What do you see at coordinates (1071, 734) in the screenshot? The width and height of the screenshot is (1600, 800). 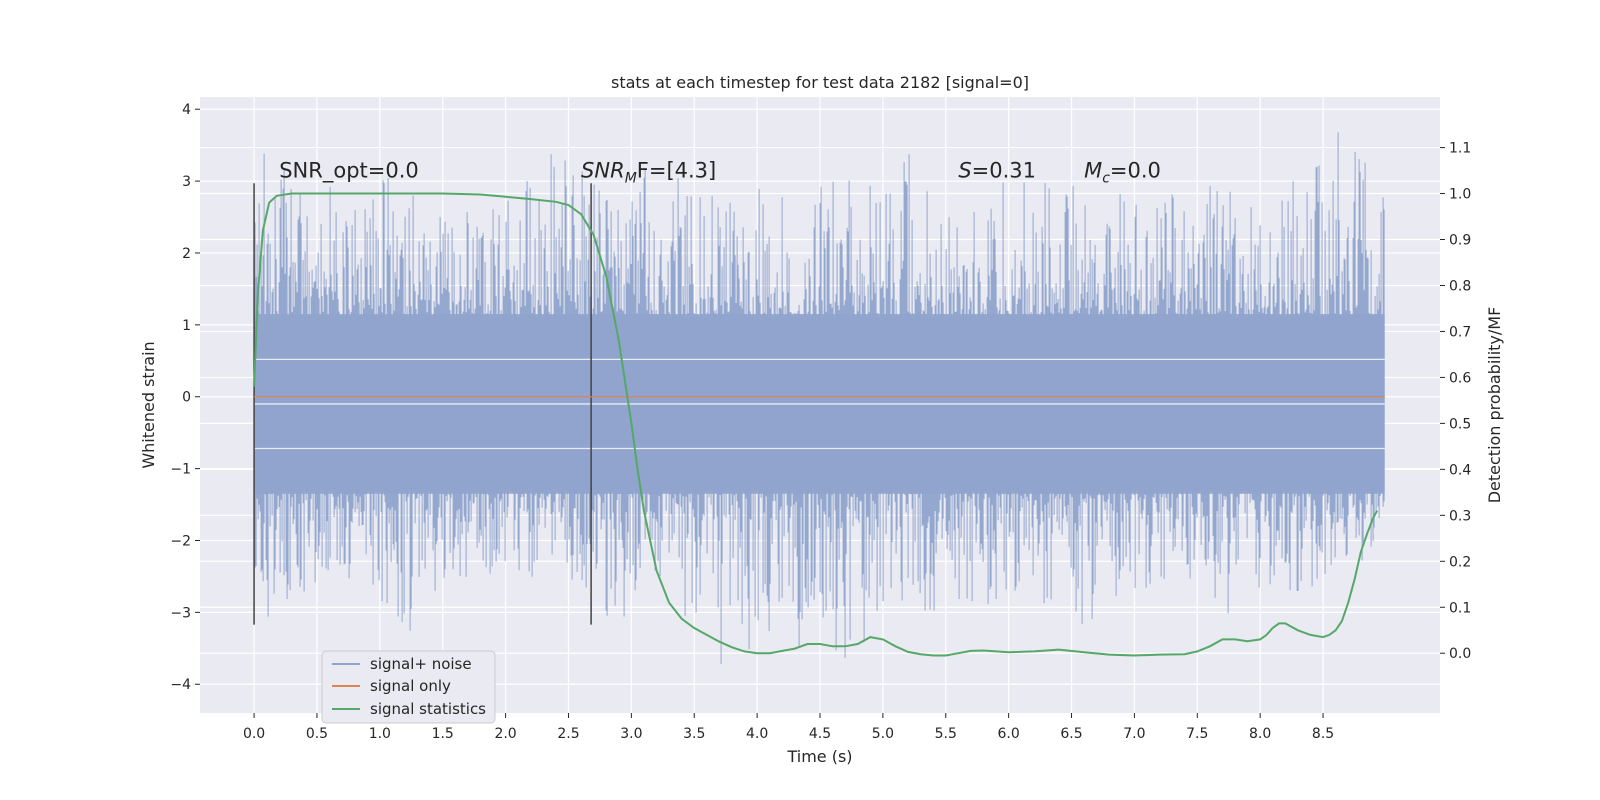 I see `x-tick-label: 6.5` at bounding box center [1071, 734].